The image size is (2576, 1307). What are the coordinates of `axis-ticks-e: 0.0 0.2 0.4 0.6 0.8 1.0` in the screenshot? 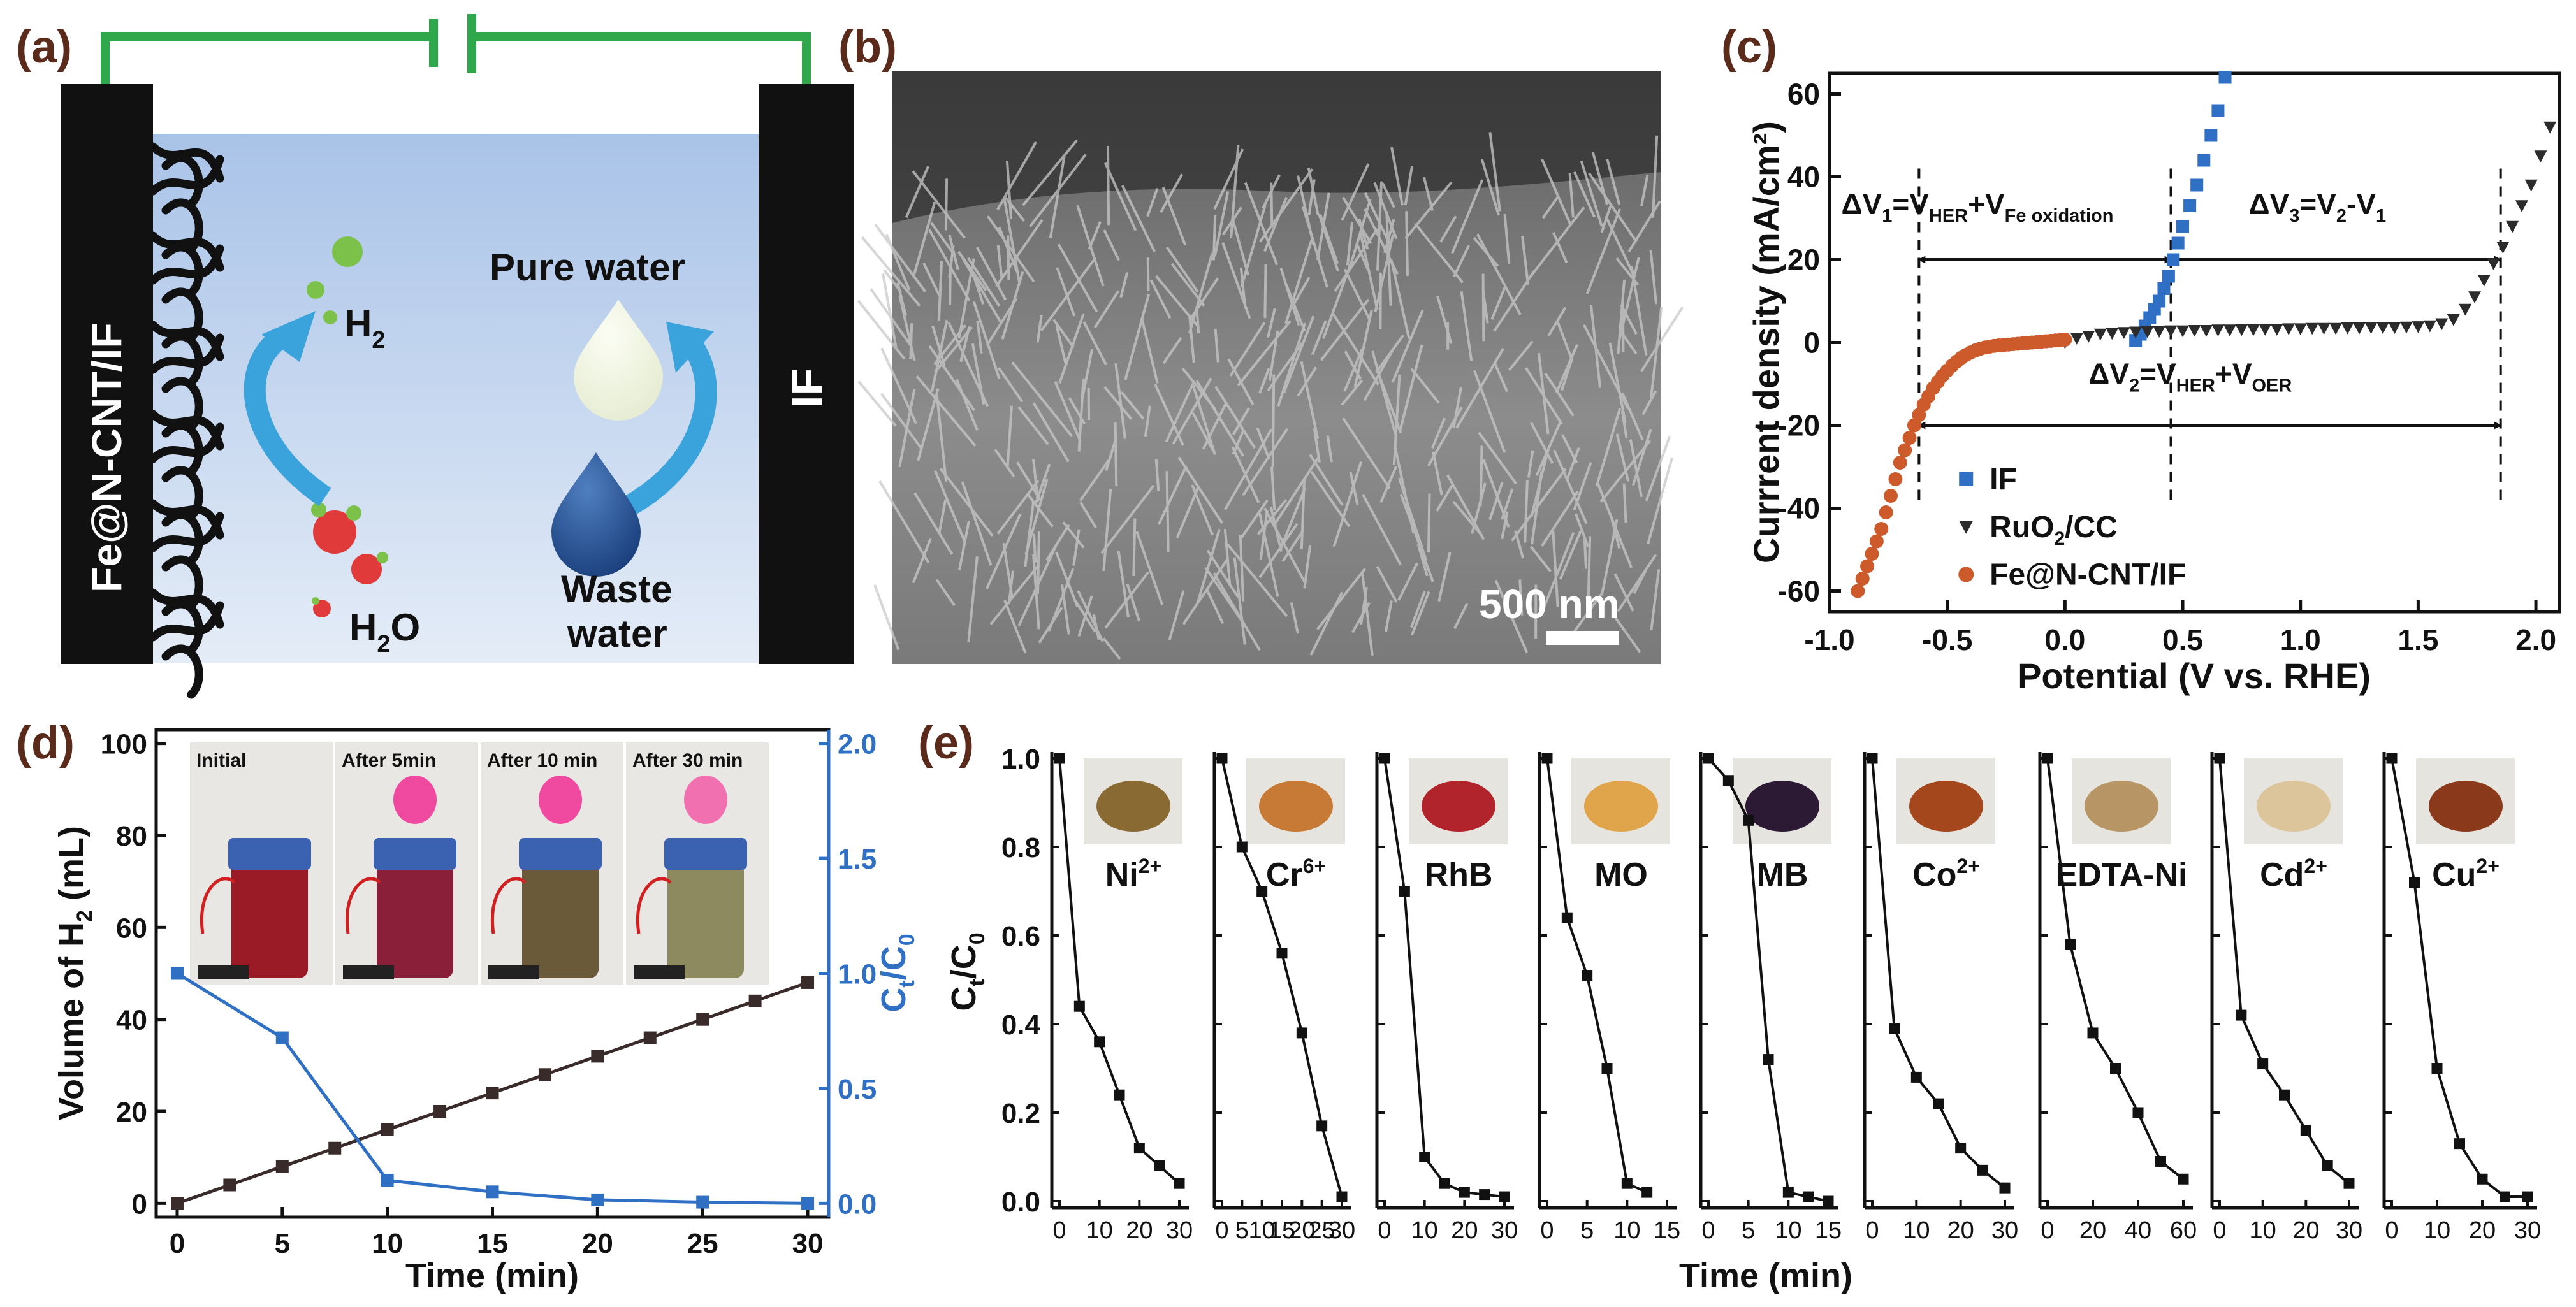 It's located at (1021, 981).